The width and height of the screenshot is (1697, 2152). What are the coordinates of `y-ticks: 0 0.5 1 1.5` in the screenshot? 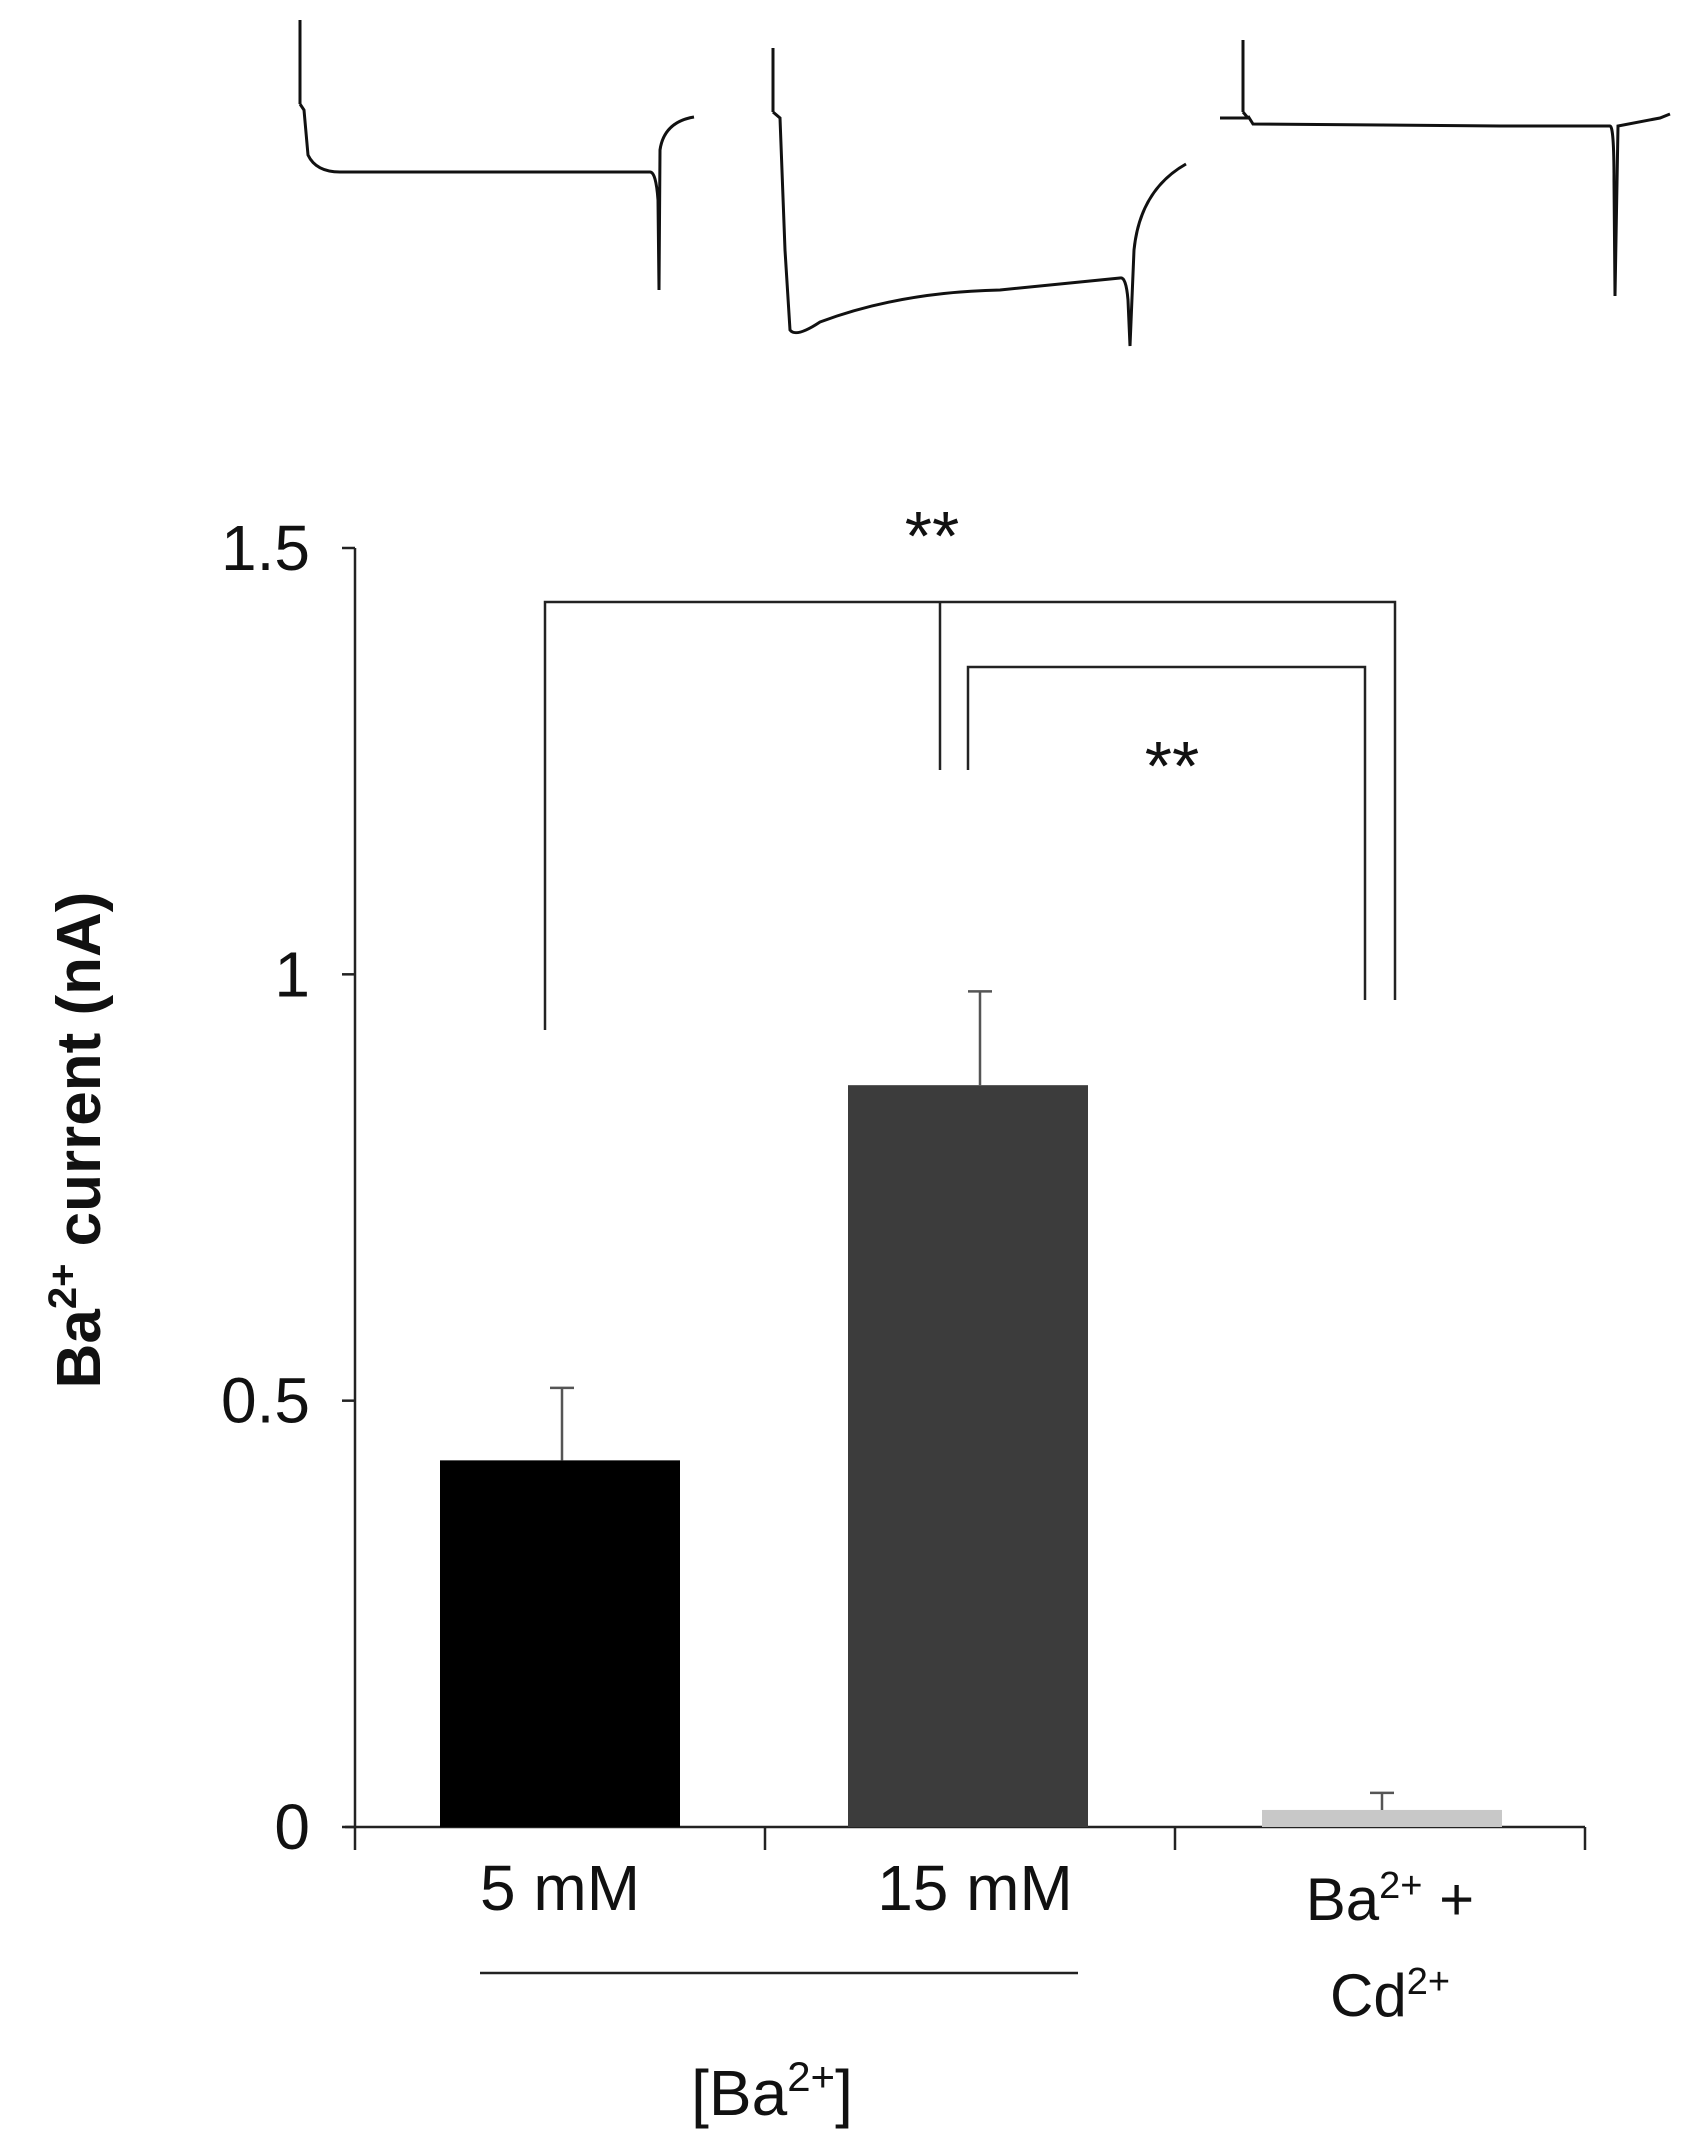 It's located at (288, 1187).